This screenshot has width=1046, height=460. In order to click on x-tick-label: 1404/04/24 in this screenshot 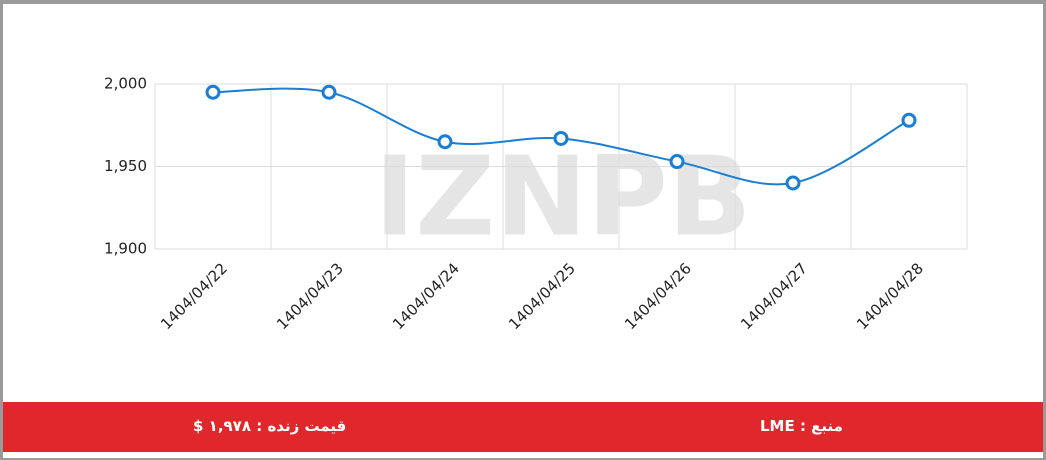, I will do `click(426, 296)`.